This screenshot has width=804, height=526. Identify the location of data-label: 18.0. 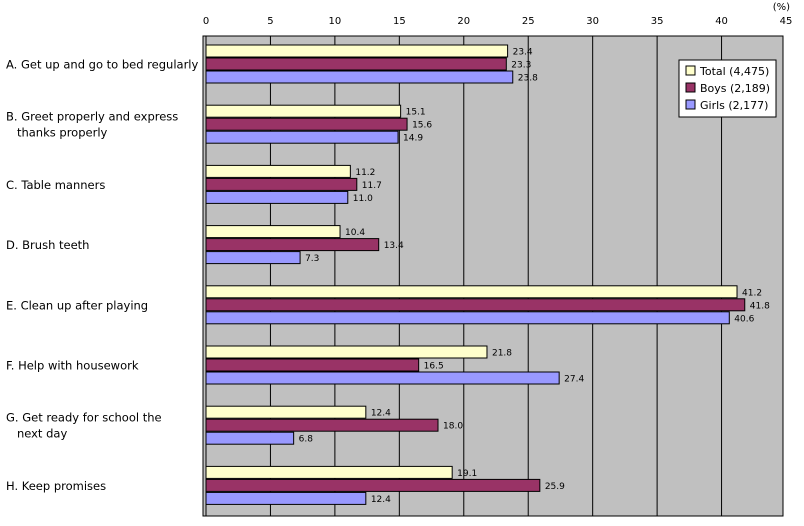
(453, 427).